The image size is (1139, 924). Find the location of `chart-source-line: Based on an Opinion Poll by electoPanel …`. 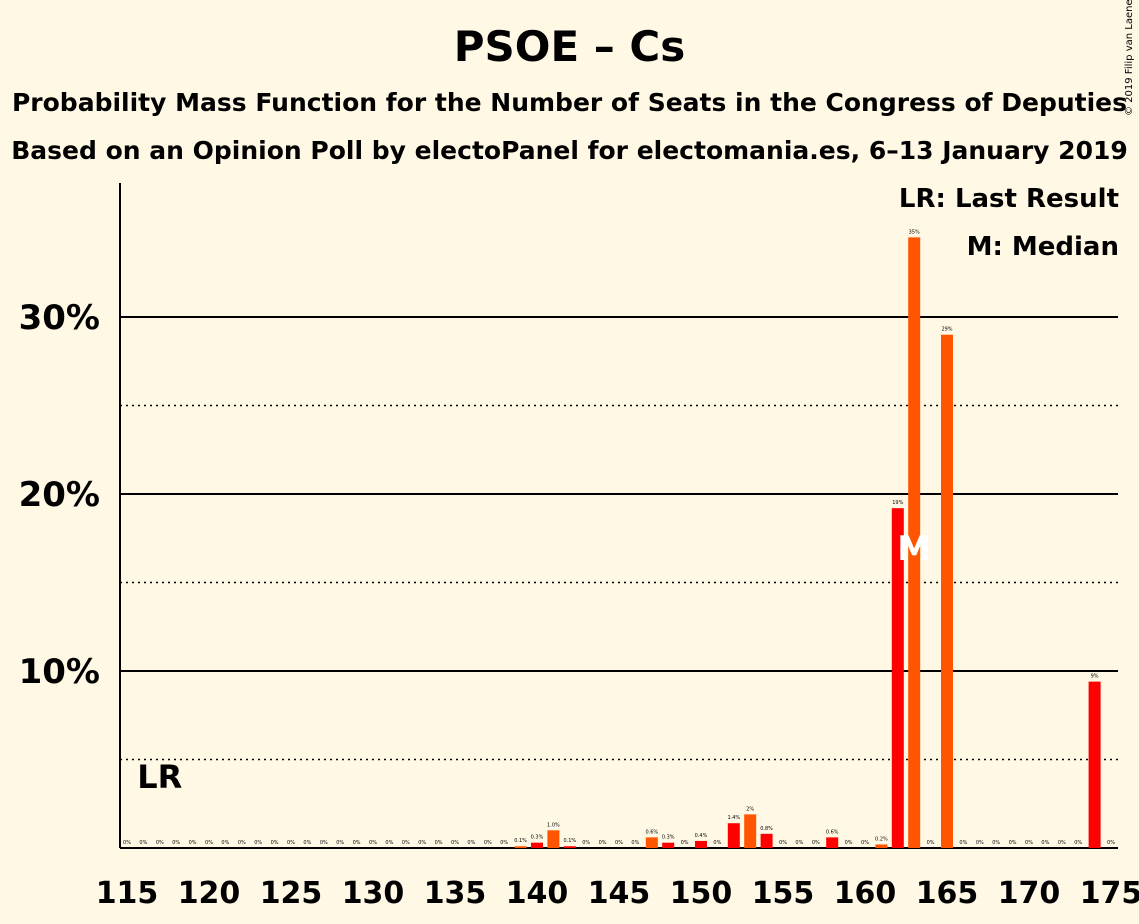

chart-source-line: Based on an Opinion Poll by electoPanel … is located at coordinates (569, 150).